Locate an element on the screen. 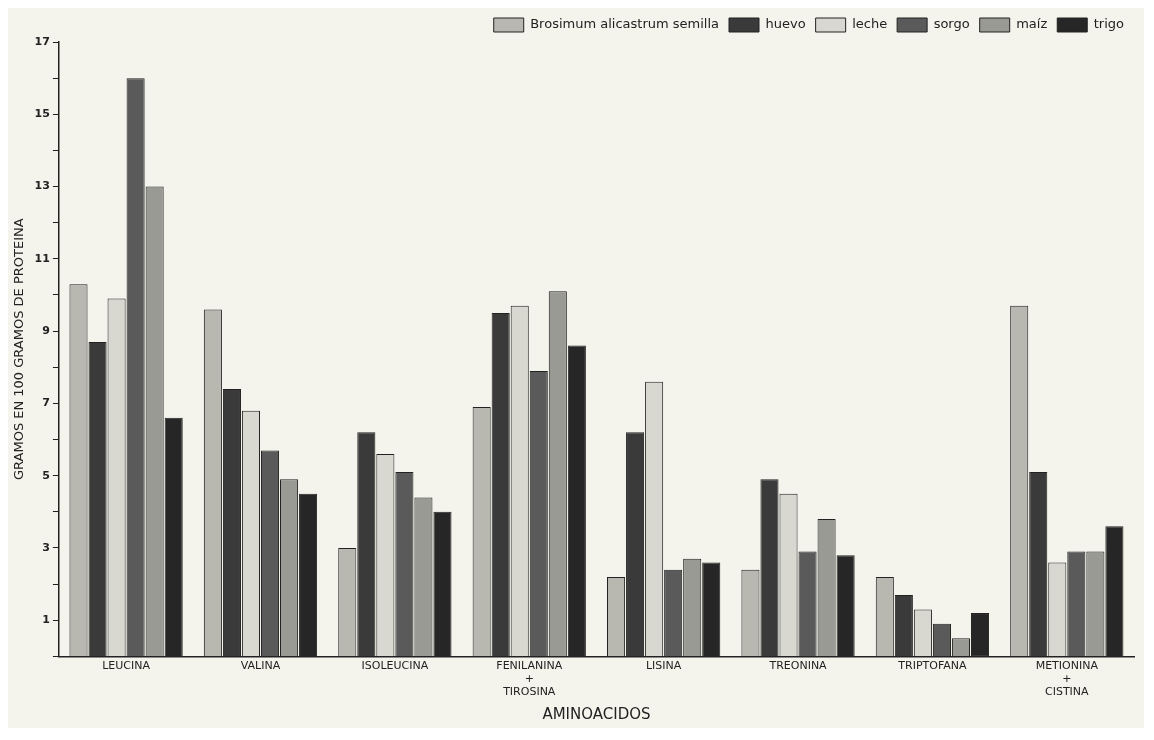 This screenshot has height=740, width=1154. y-tick-label: 13 is located at coordinates (42, 186).